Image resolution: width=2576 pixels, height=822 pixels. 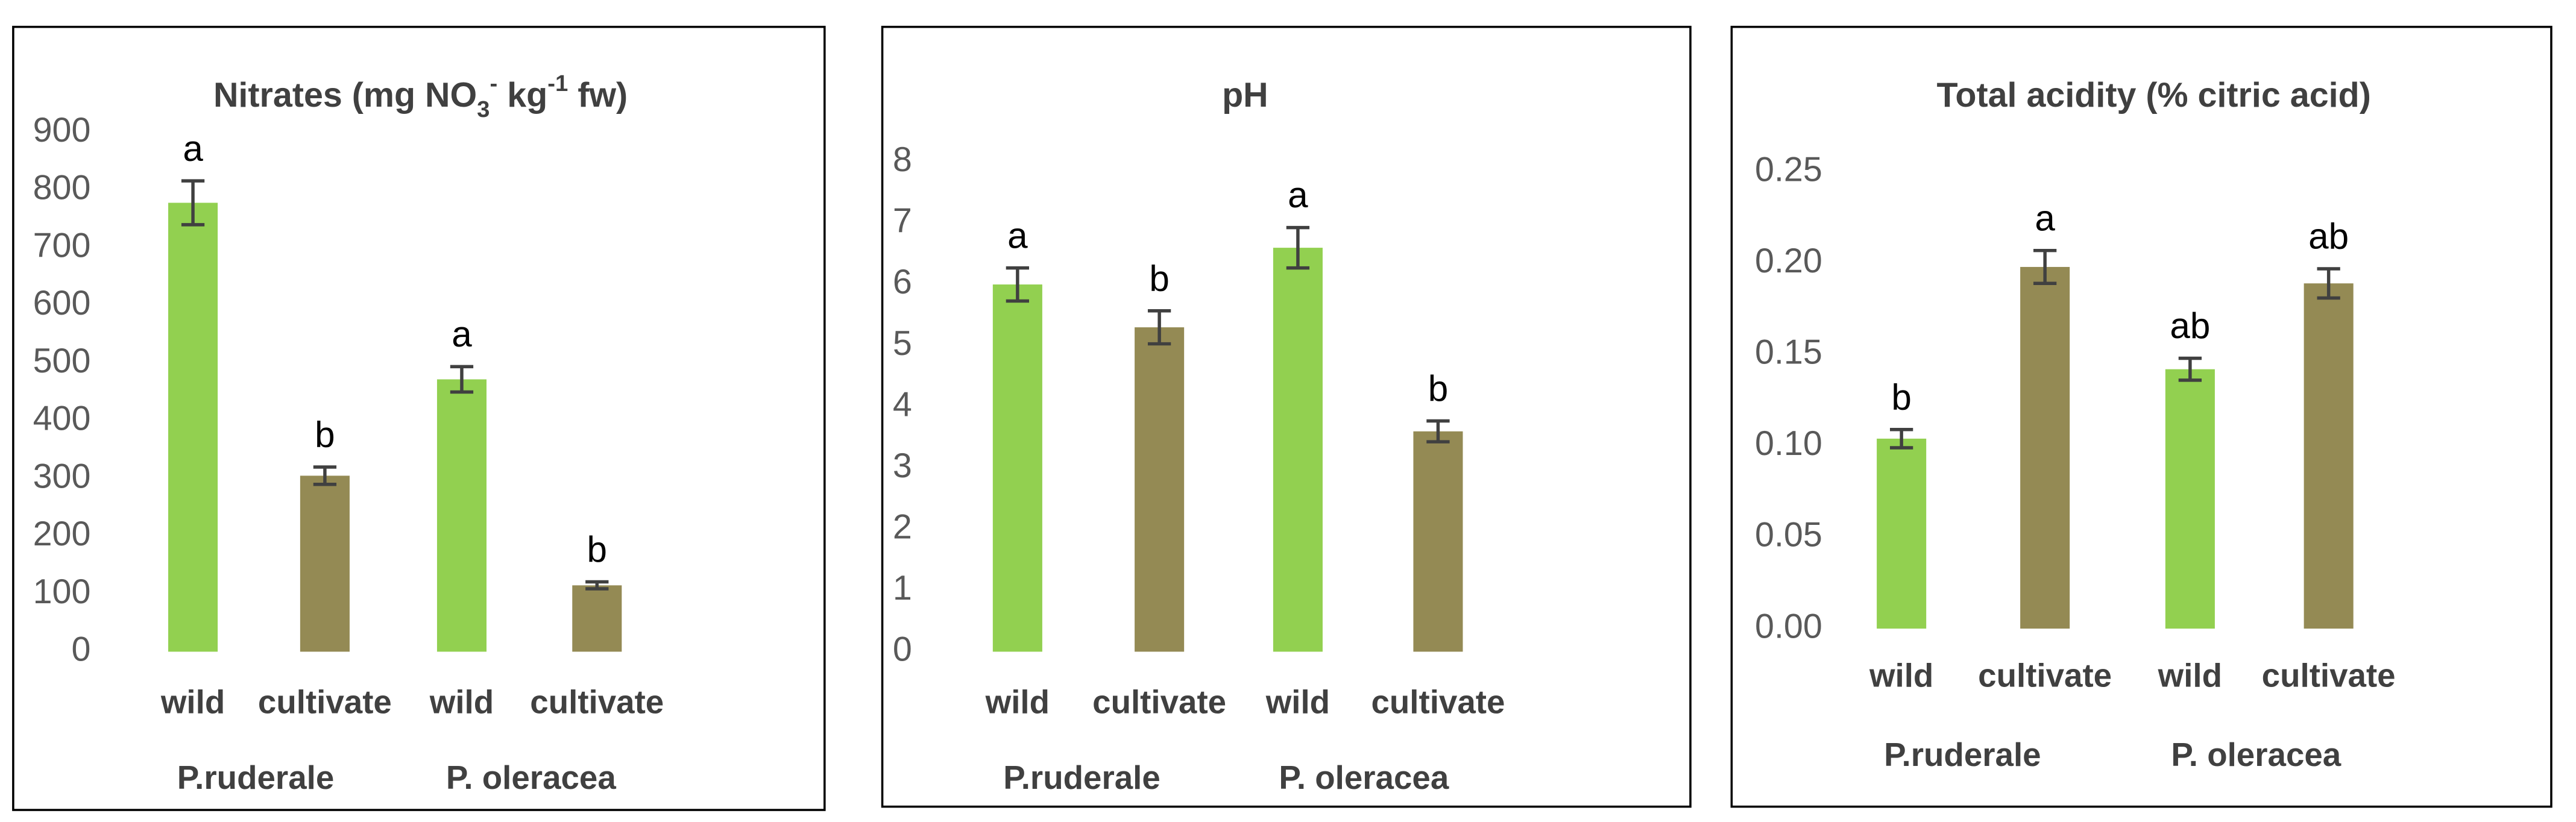 I want to click on y-tick-label: 400, so click(x=62, y=419).